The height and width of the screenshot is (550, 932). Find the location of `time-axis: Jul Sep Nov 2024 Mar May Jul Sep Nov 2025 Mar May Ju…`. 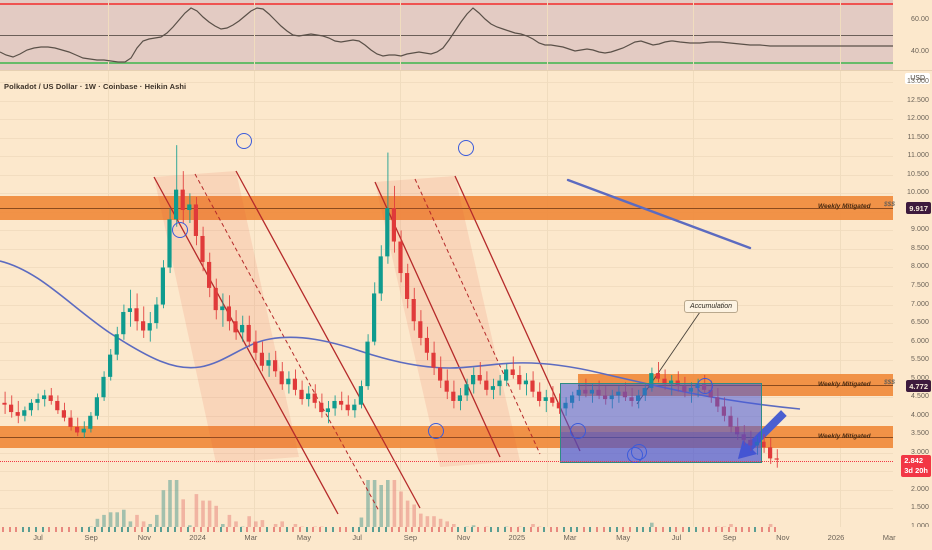

time-axis: Jul Sep Nov 2024 Mar May Jul Sep Nov 2025 Mar May Ju… is located at coordinates (466, 538).